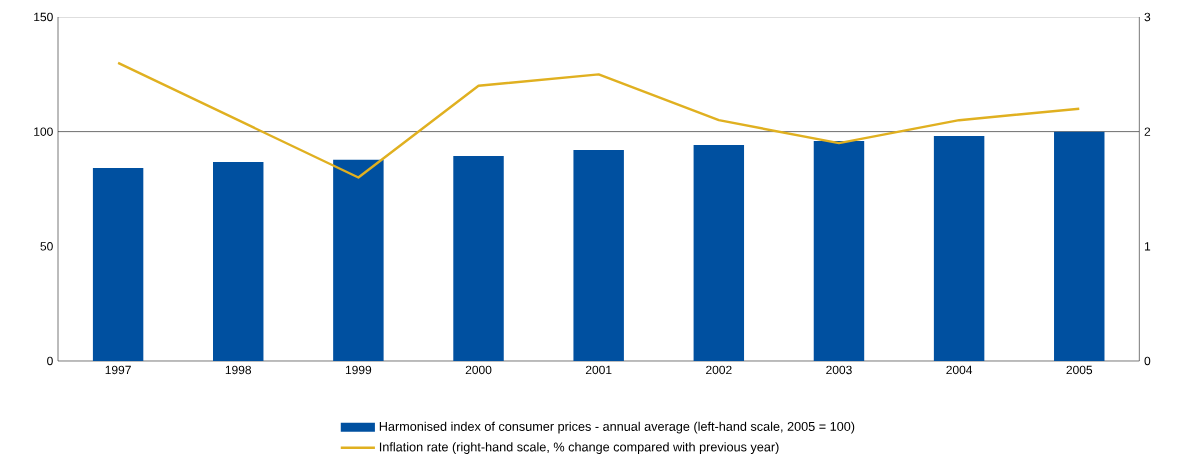  Describe the element at coordinates (1147, 17) in the screenshot. I see `y2-tick-label: 3` at that location.